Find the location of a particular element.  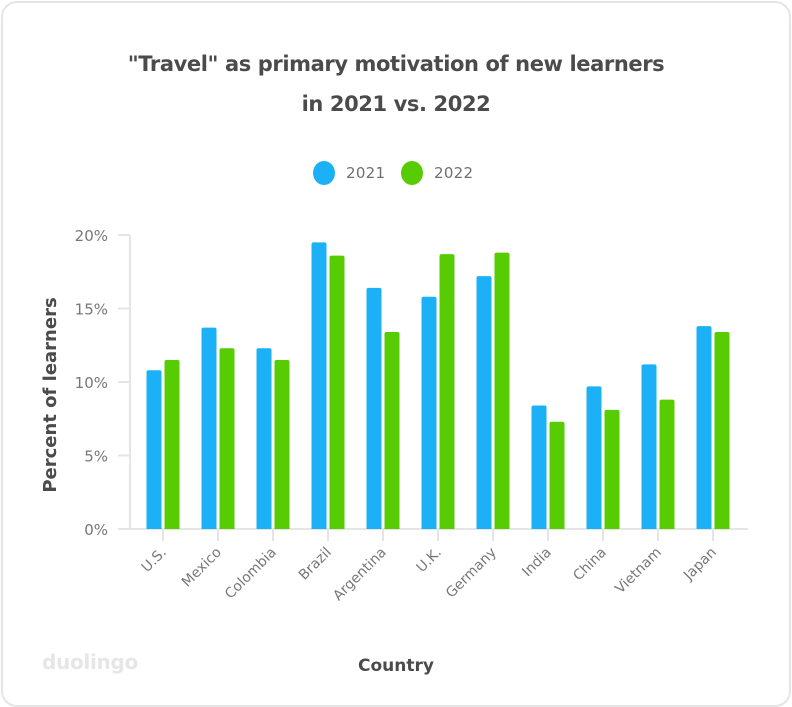

x-tick-label: U.K. is located at coordinates (428, 560).